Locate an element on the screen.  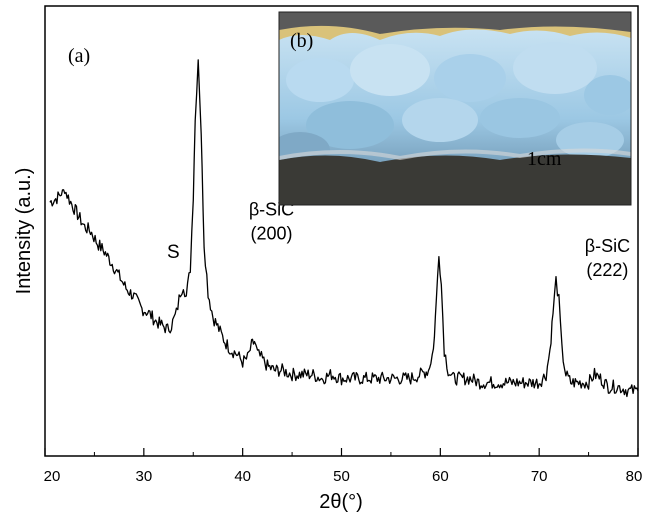
peak-miller-index: (222) is located at coordinates (607, 270).